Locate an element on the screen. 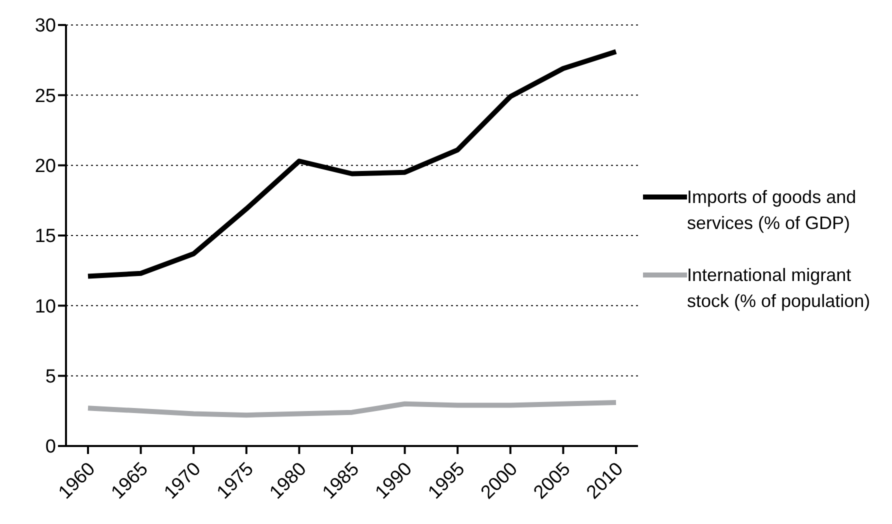 The width and height of the screenshot is (892, 524). y-tick-label: 10 is located at coordinates (45, 307).